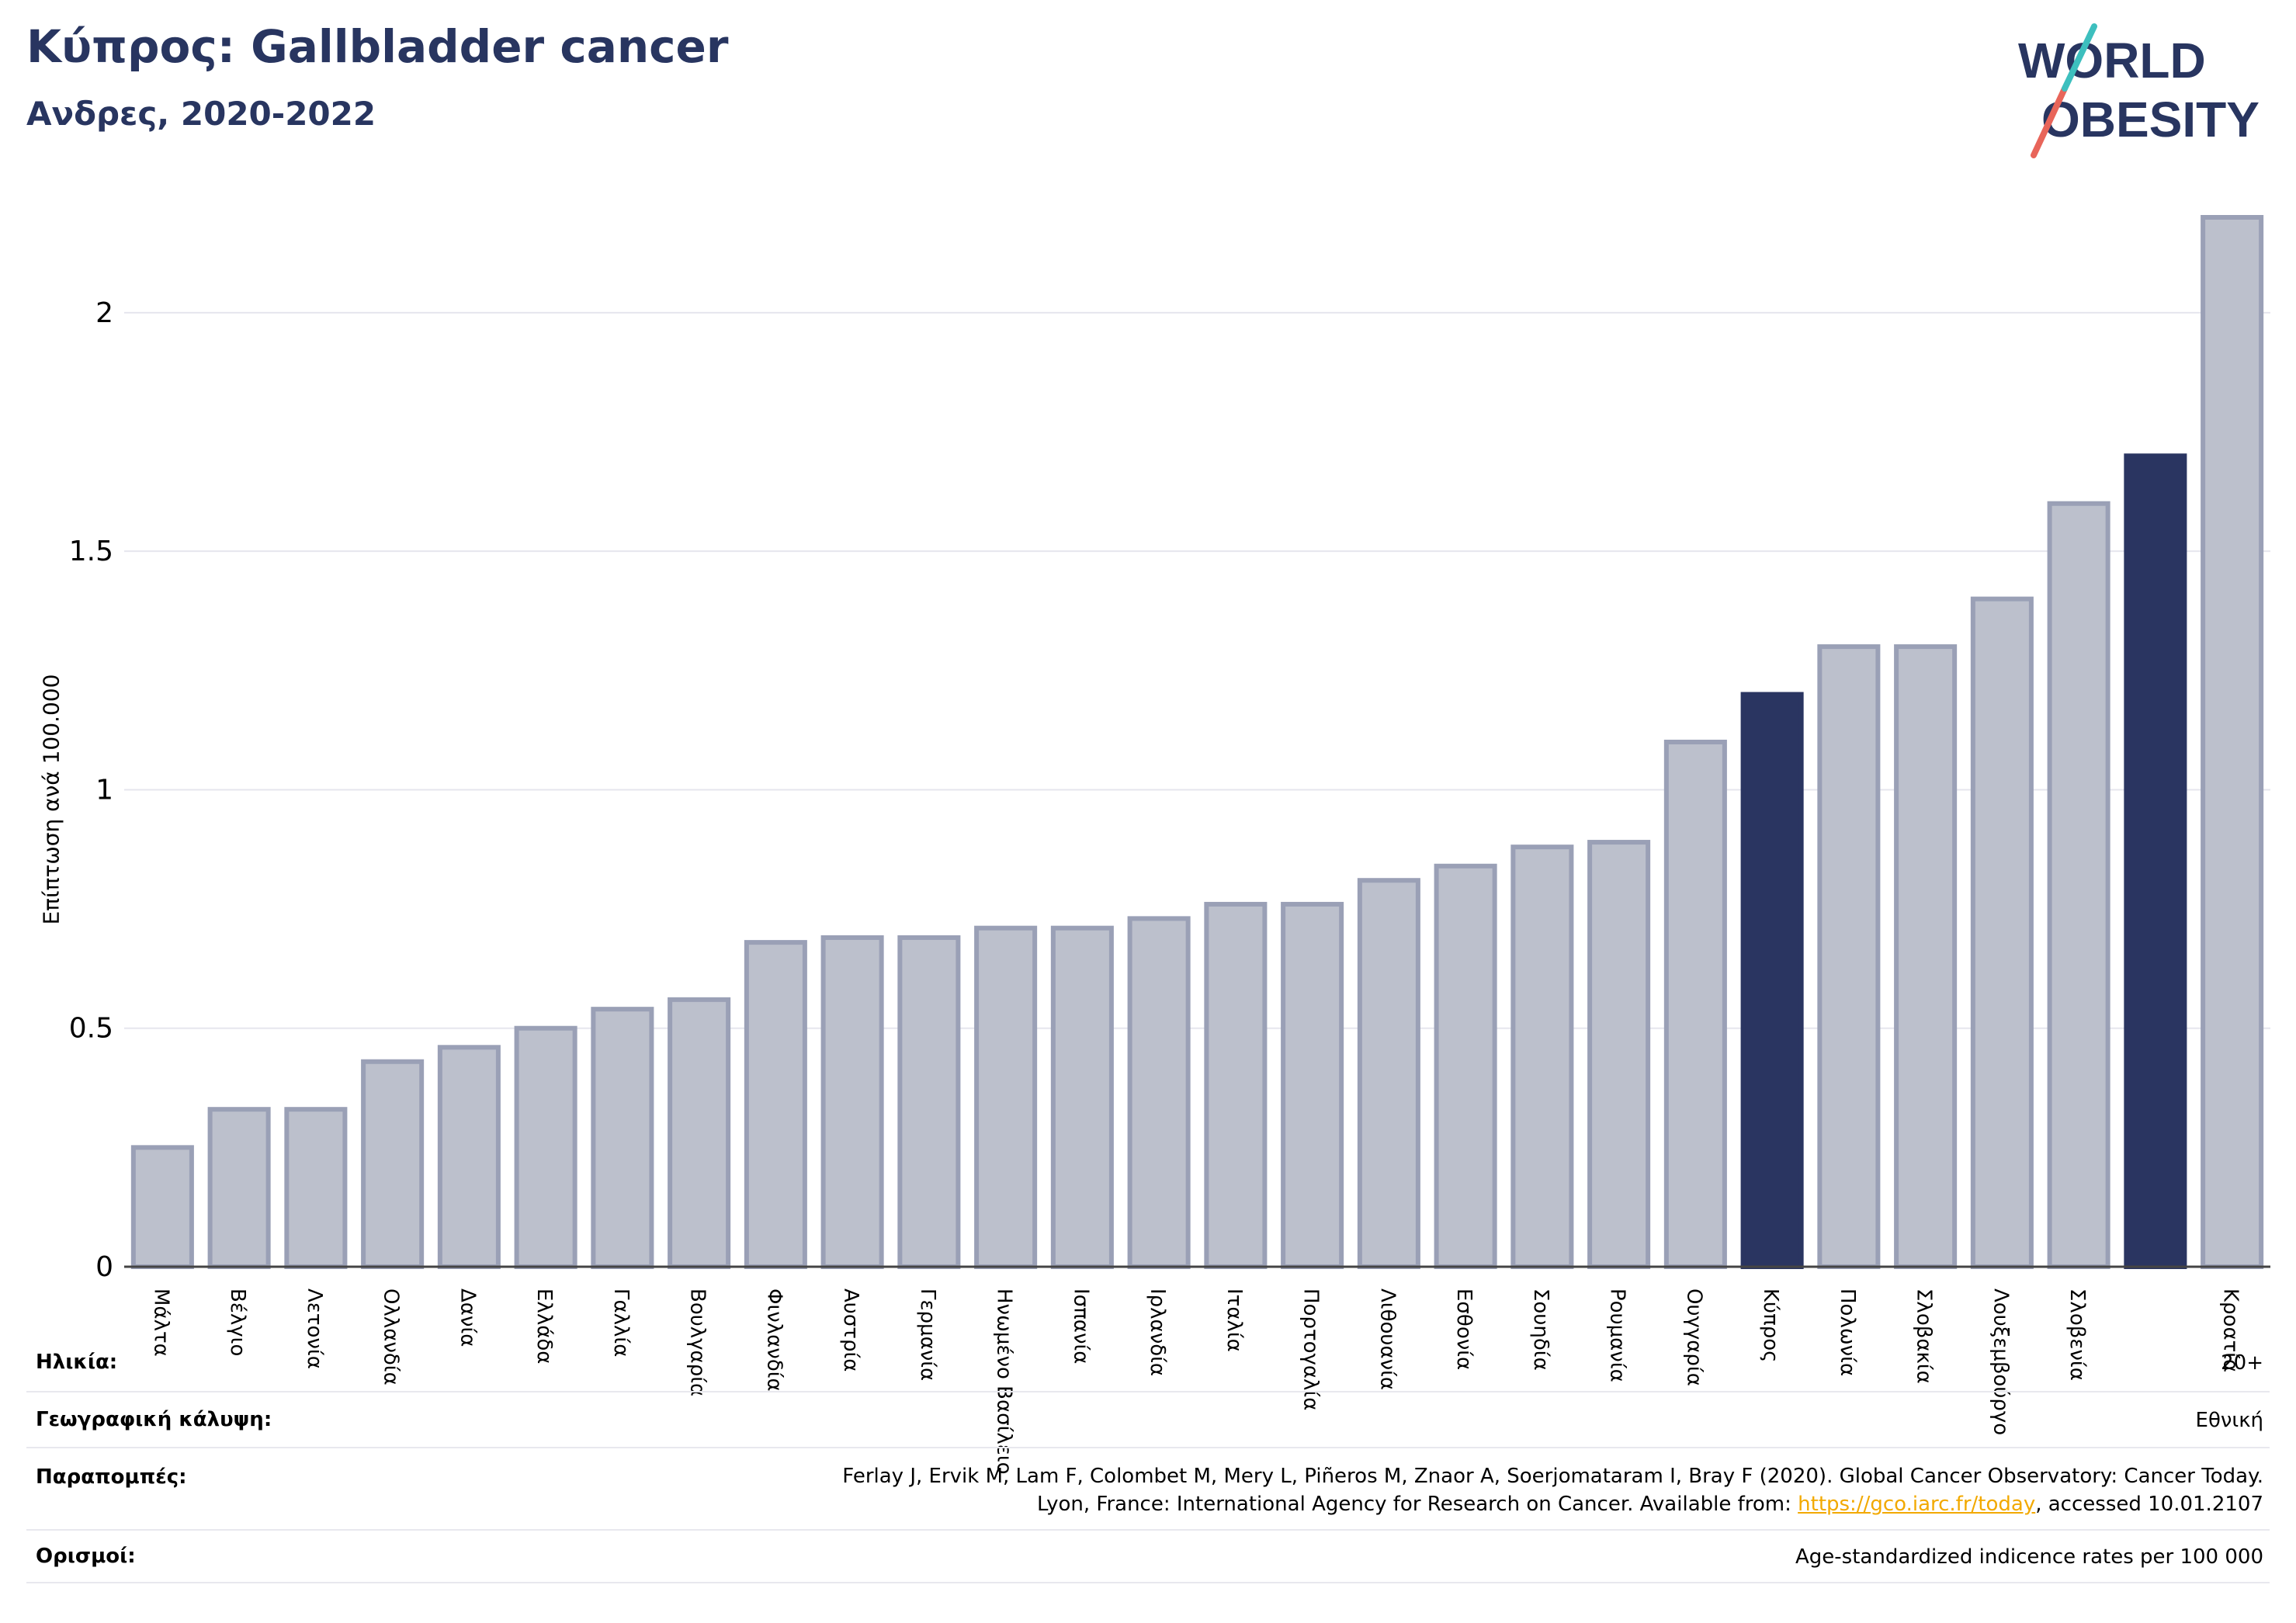  I want to click on y-tick-label: 1.5, so click(91, 551).